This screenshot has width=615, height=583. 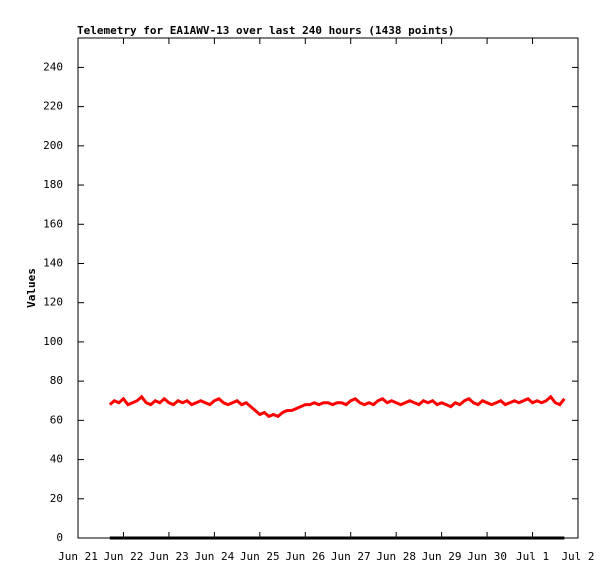 What do you see at coordinates (56, 459) in the screenshot?
I see `y-tick-label: 40` at bounding box center [56, 459].